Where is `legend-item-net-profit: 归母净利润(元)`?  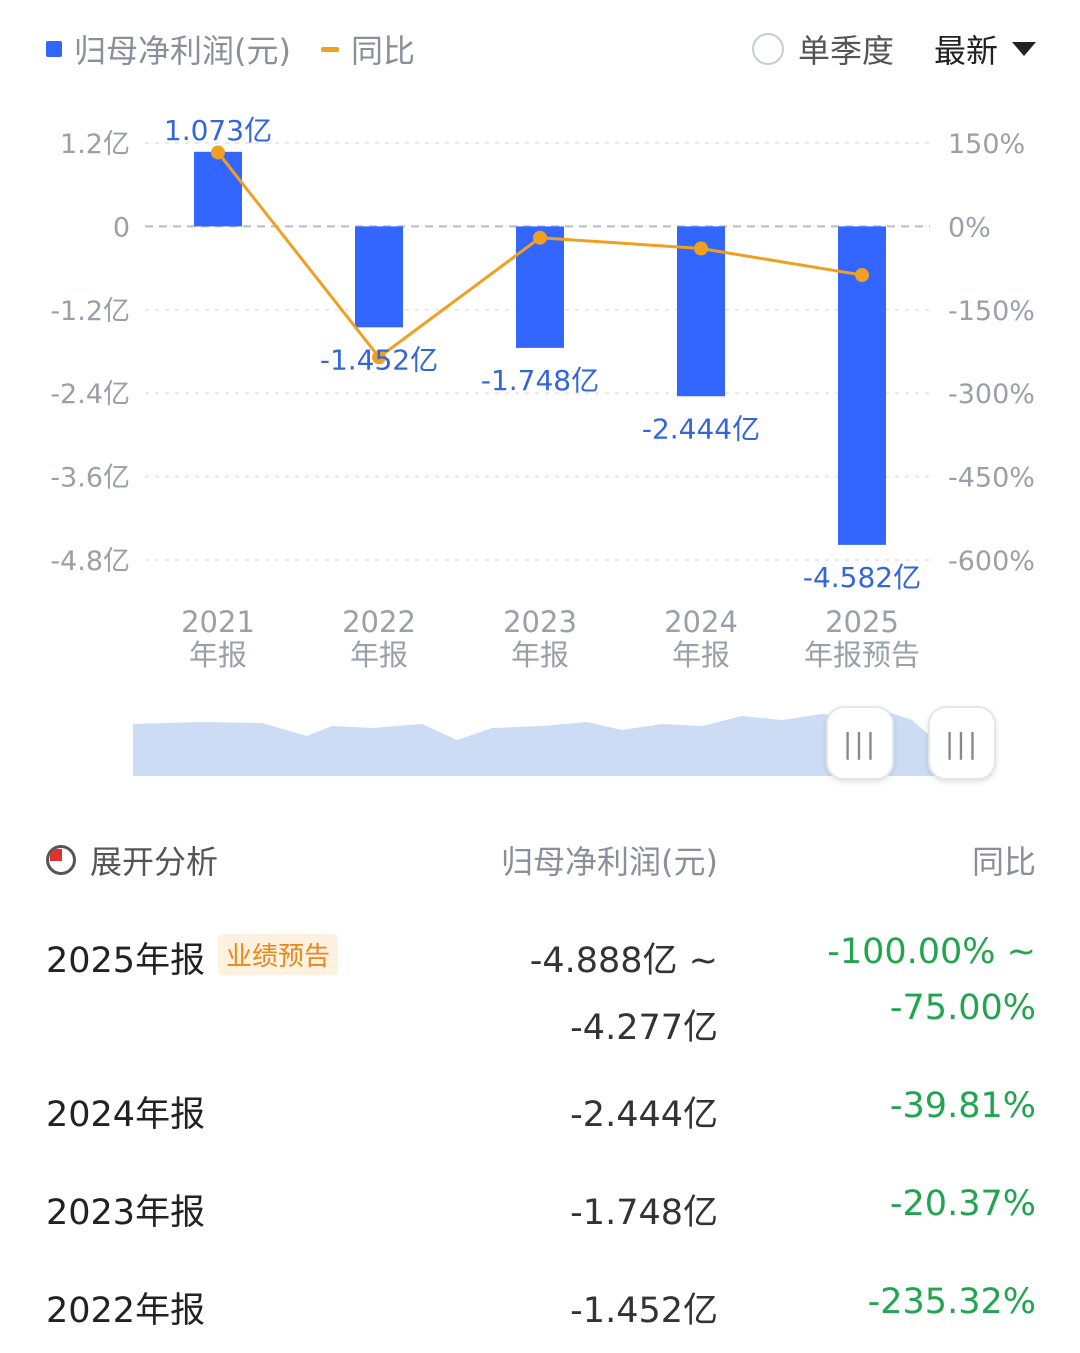 legend-item-net-profit: 归母净利润(元) is located at coordinates (168, 49).